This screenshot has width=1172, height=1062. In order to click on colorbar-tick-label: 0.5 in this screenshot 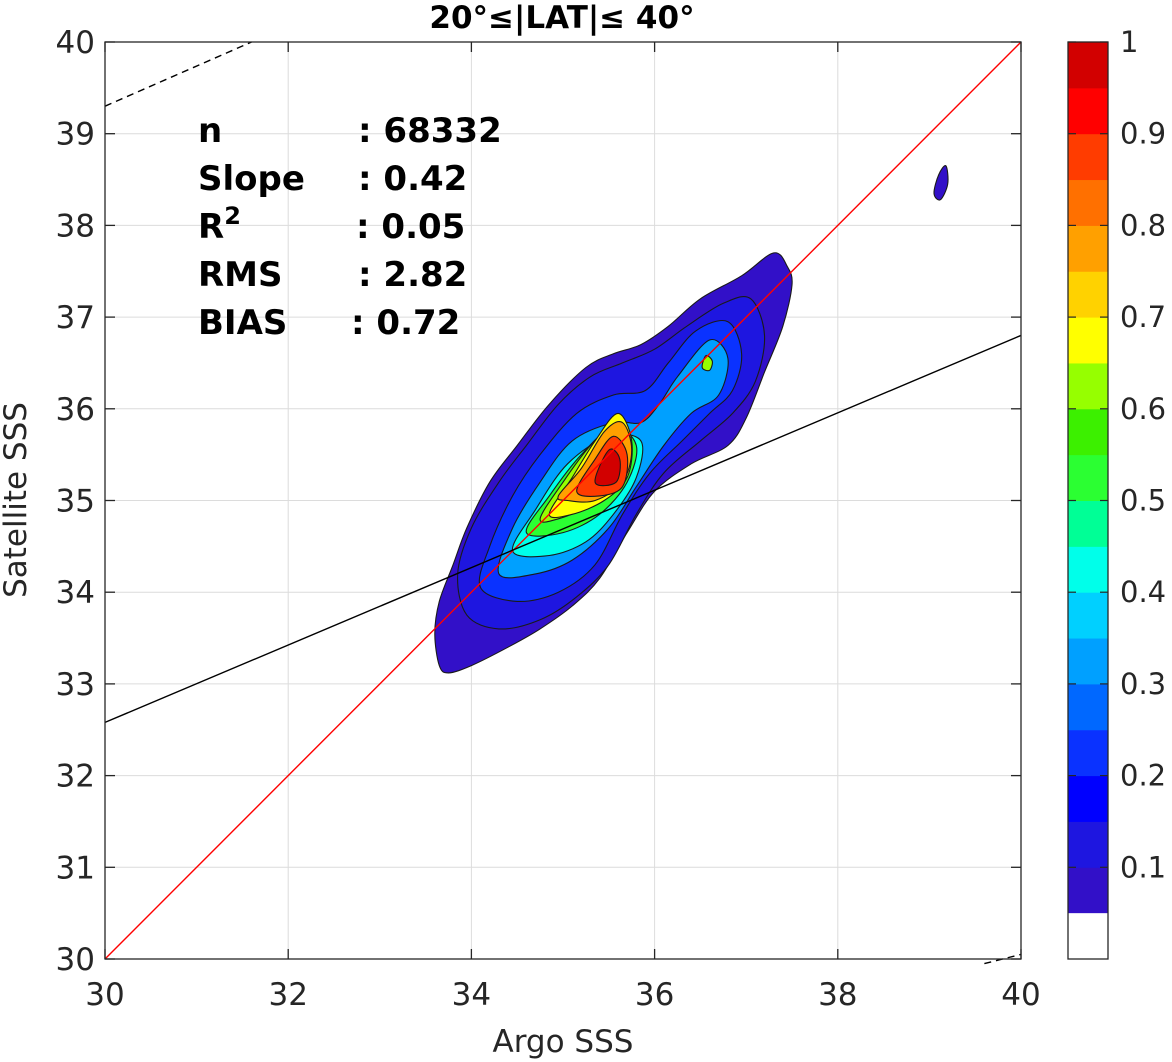, I will do `click(1143, 501)`.